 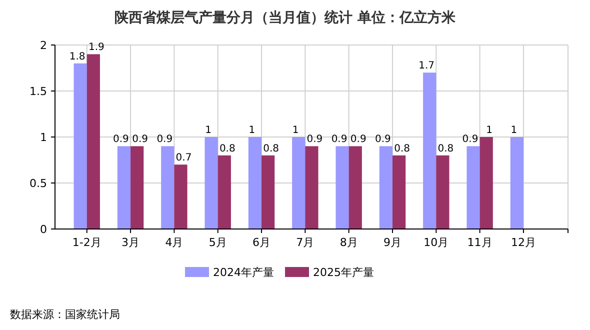 What do you see at coordinates (285, 17) in the screenshot?
I see `chart-title: 陕西省煤层气产量分月（当月值）统计 单位：亿立方米` at bounding box center [285, 17].